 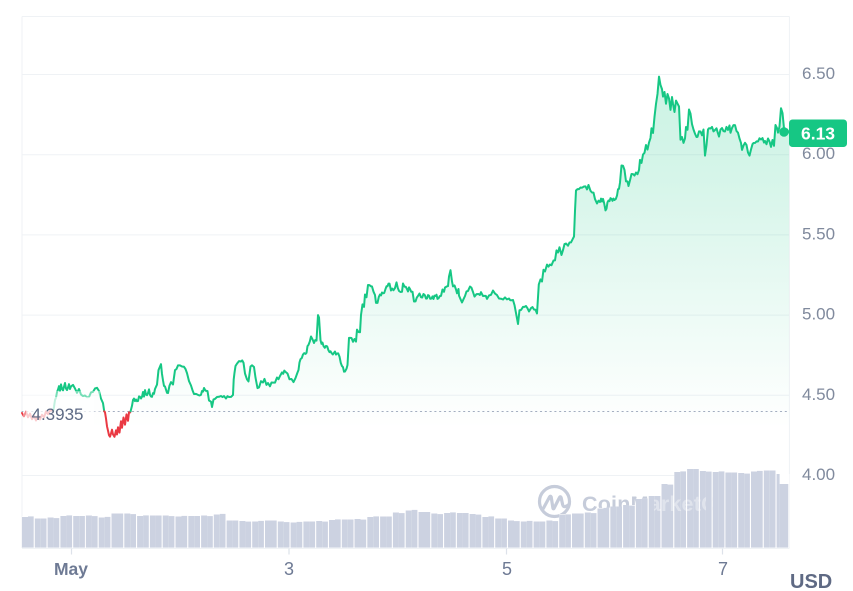 I want to click on svg-text: CoinMarketCap, so click(x=662, y=504).